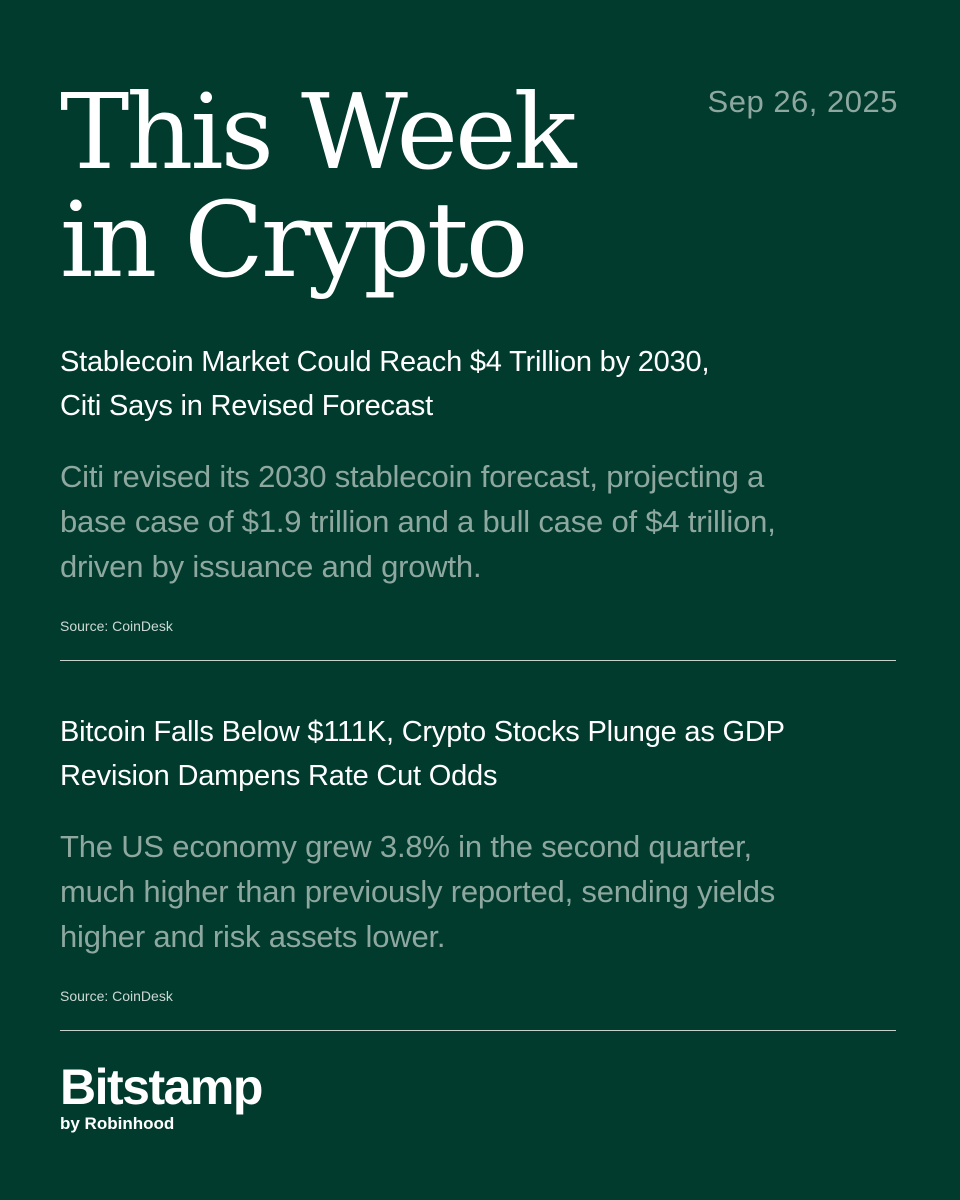 The width and height of the screenshot is (960, 1200). What do you see at coordinates (318, 132) in the screenshot?
I see `title-line-1: This Week` at bounding box center [318, 132].